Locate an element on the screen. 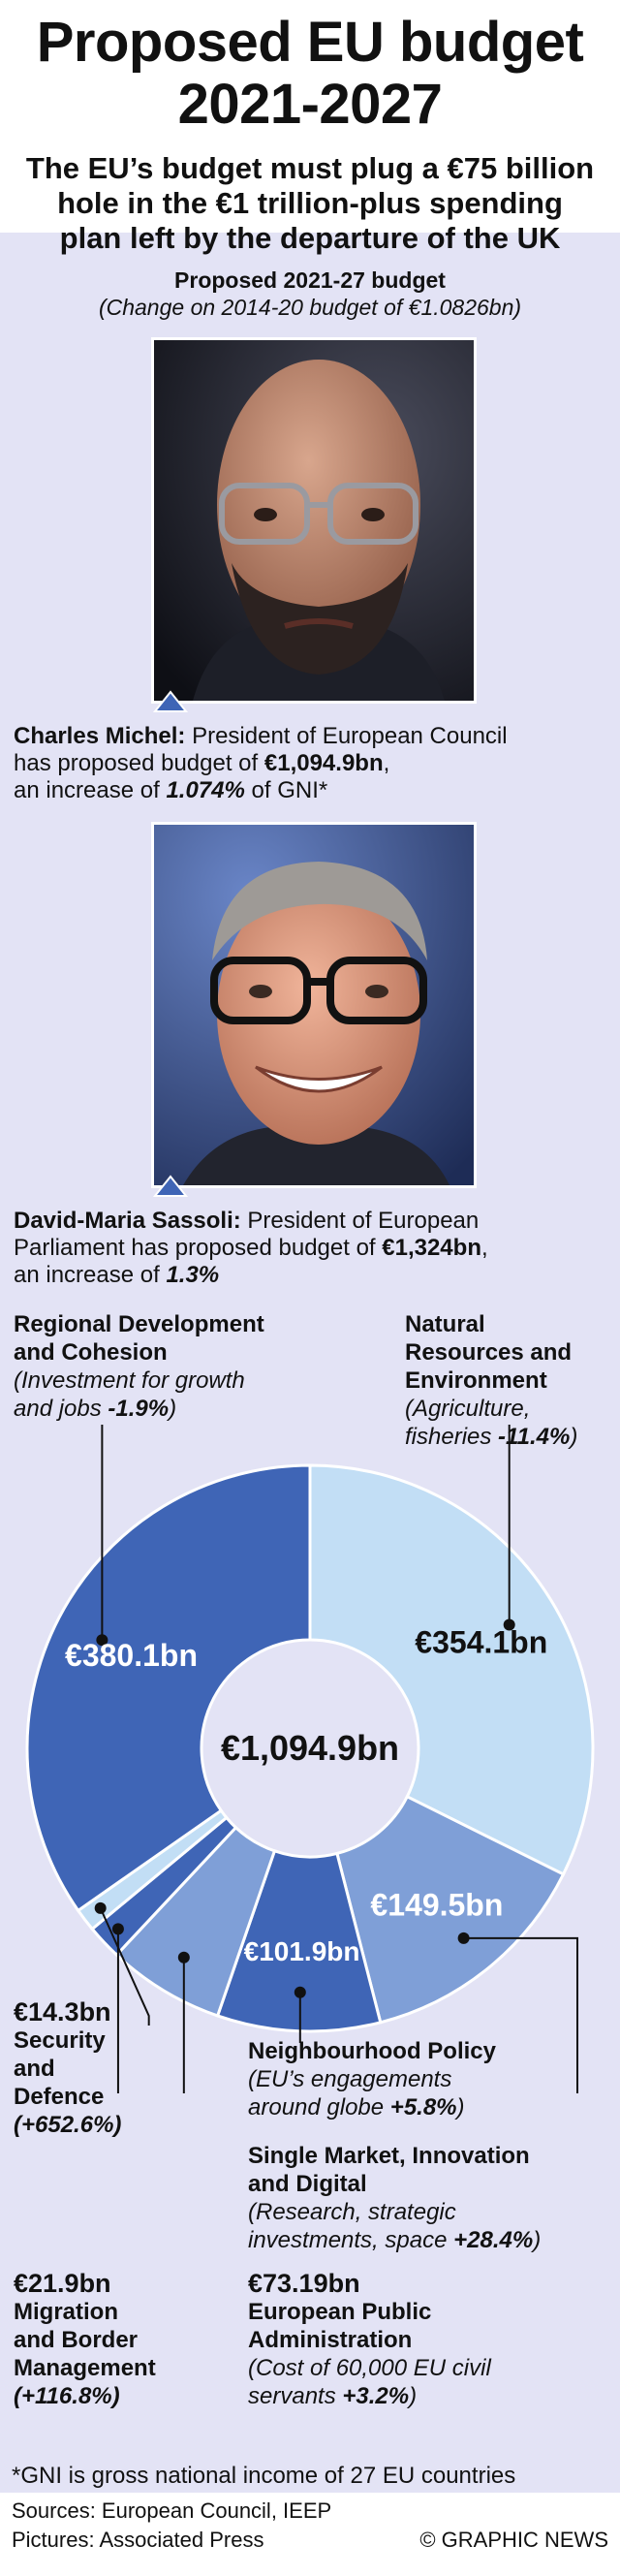  header-panel is located at coordinates (310, 116).